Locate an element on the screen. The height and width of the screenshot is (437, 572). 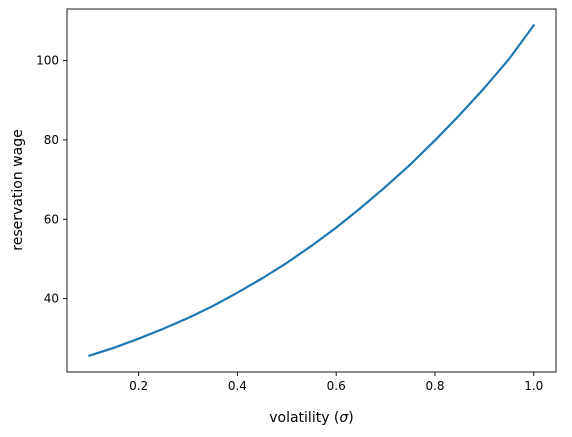
x-tick-label: 0.6 is located at coordinates (336, 386).